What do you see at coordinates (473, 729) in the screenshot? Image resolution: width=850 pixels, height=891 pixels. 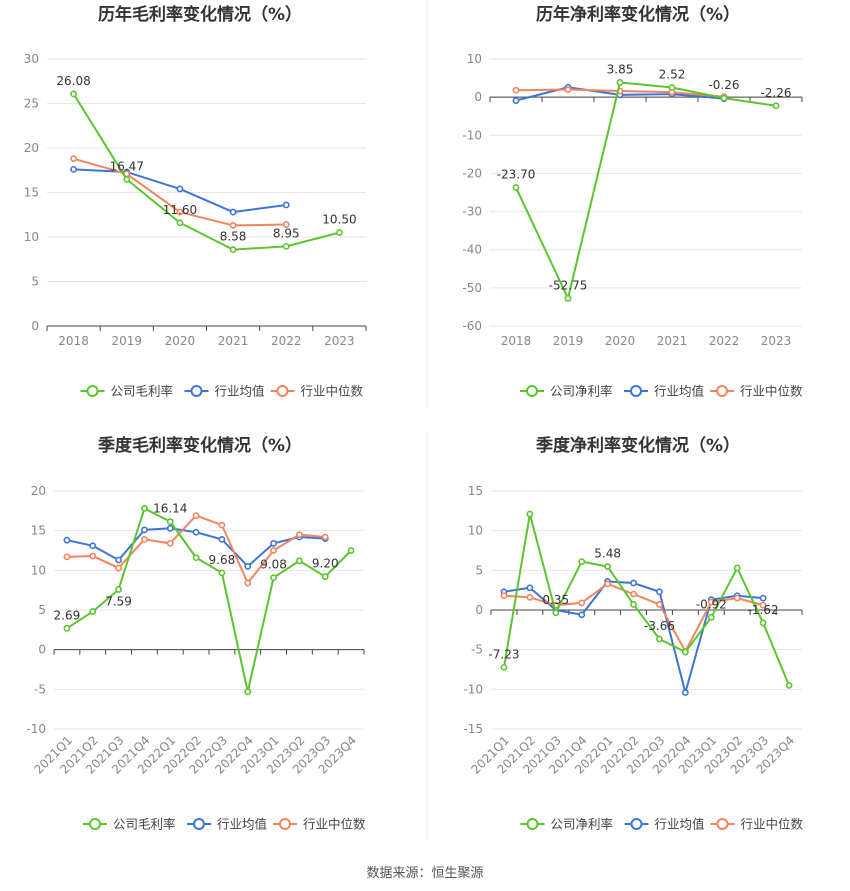 I see `y-tick-label: -15` at bounding box center [473, 729].